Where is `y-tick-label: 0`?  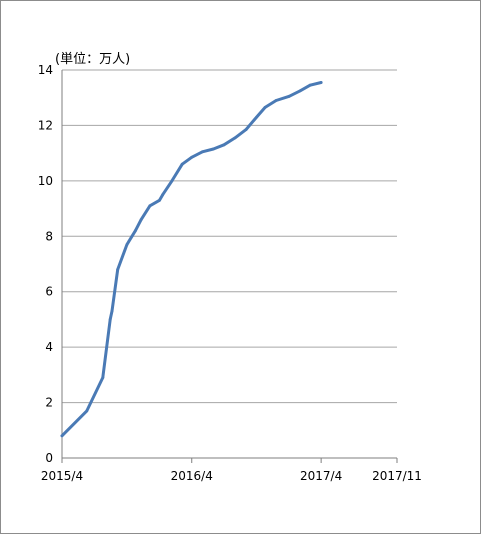
y-tick-label: 0 is located at coordinates (49, 458).